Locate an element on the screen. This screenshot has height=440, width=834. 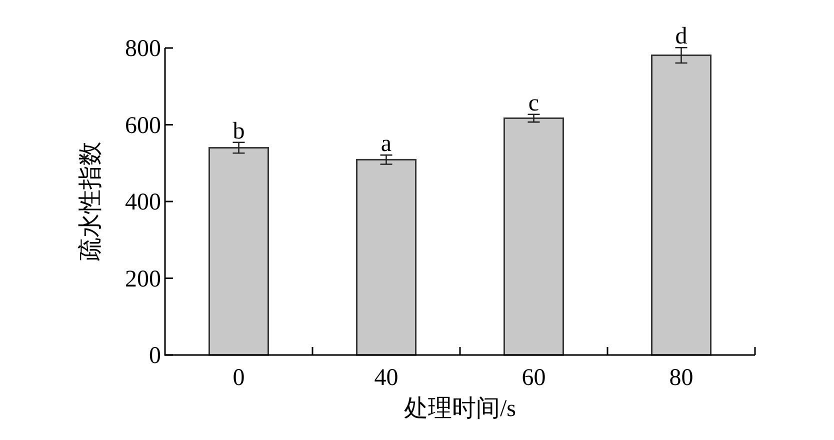
annotation: d is located at coordinates (681, 37).